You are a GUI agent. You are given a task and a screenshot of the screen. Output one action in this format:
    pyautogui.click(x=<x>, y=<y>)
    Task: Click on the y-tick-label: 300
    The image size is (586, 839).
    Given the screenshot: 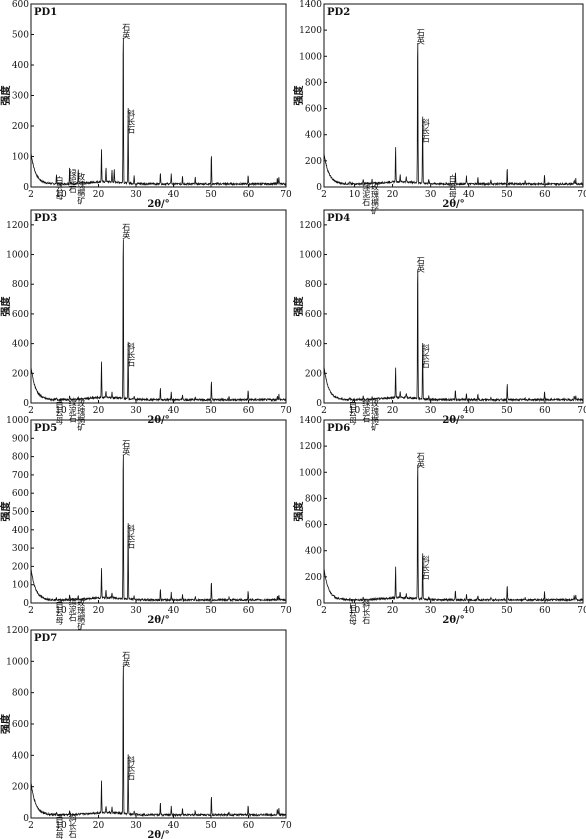 What is the action you would take?
    pyautogui.click(x=20, y=549)
    